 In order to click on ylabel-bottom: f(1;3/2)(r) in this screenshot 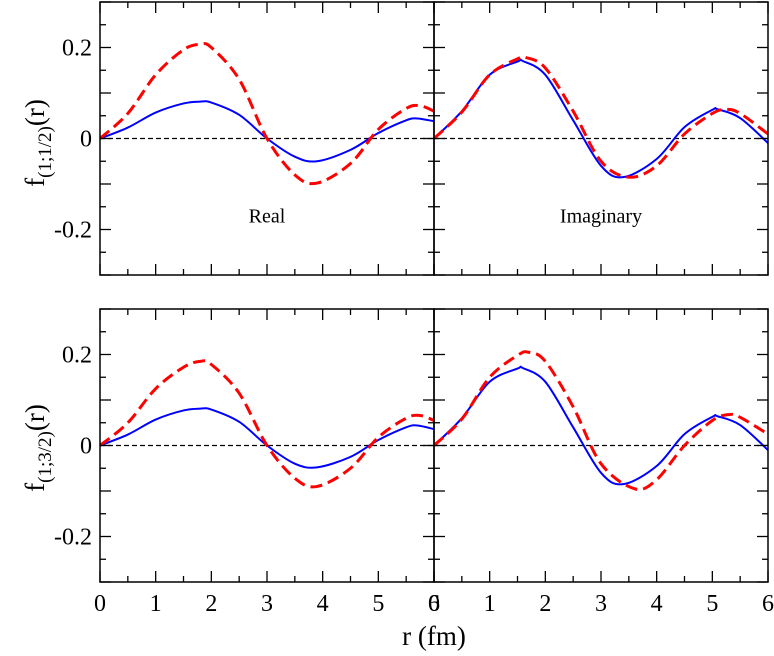, I will do `click(38, 448)`.